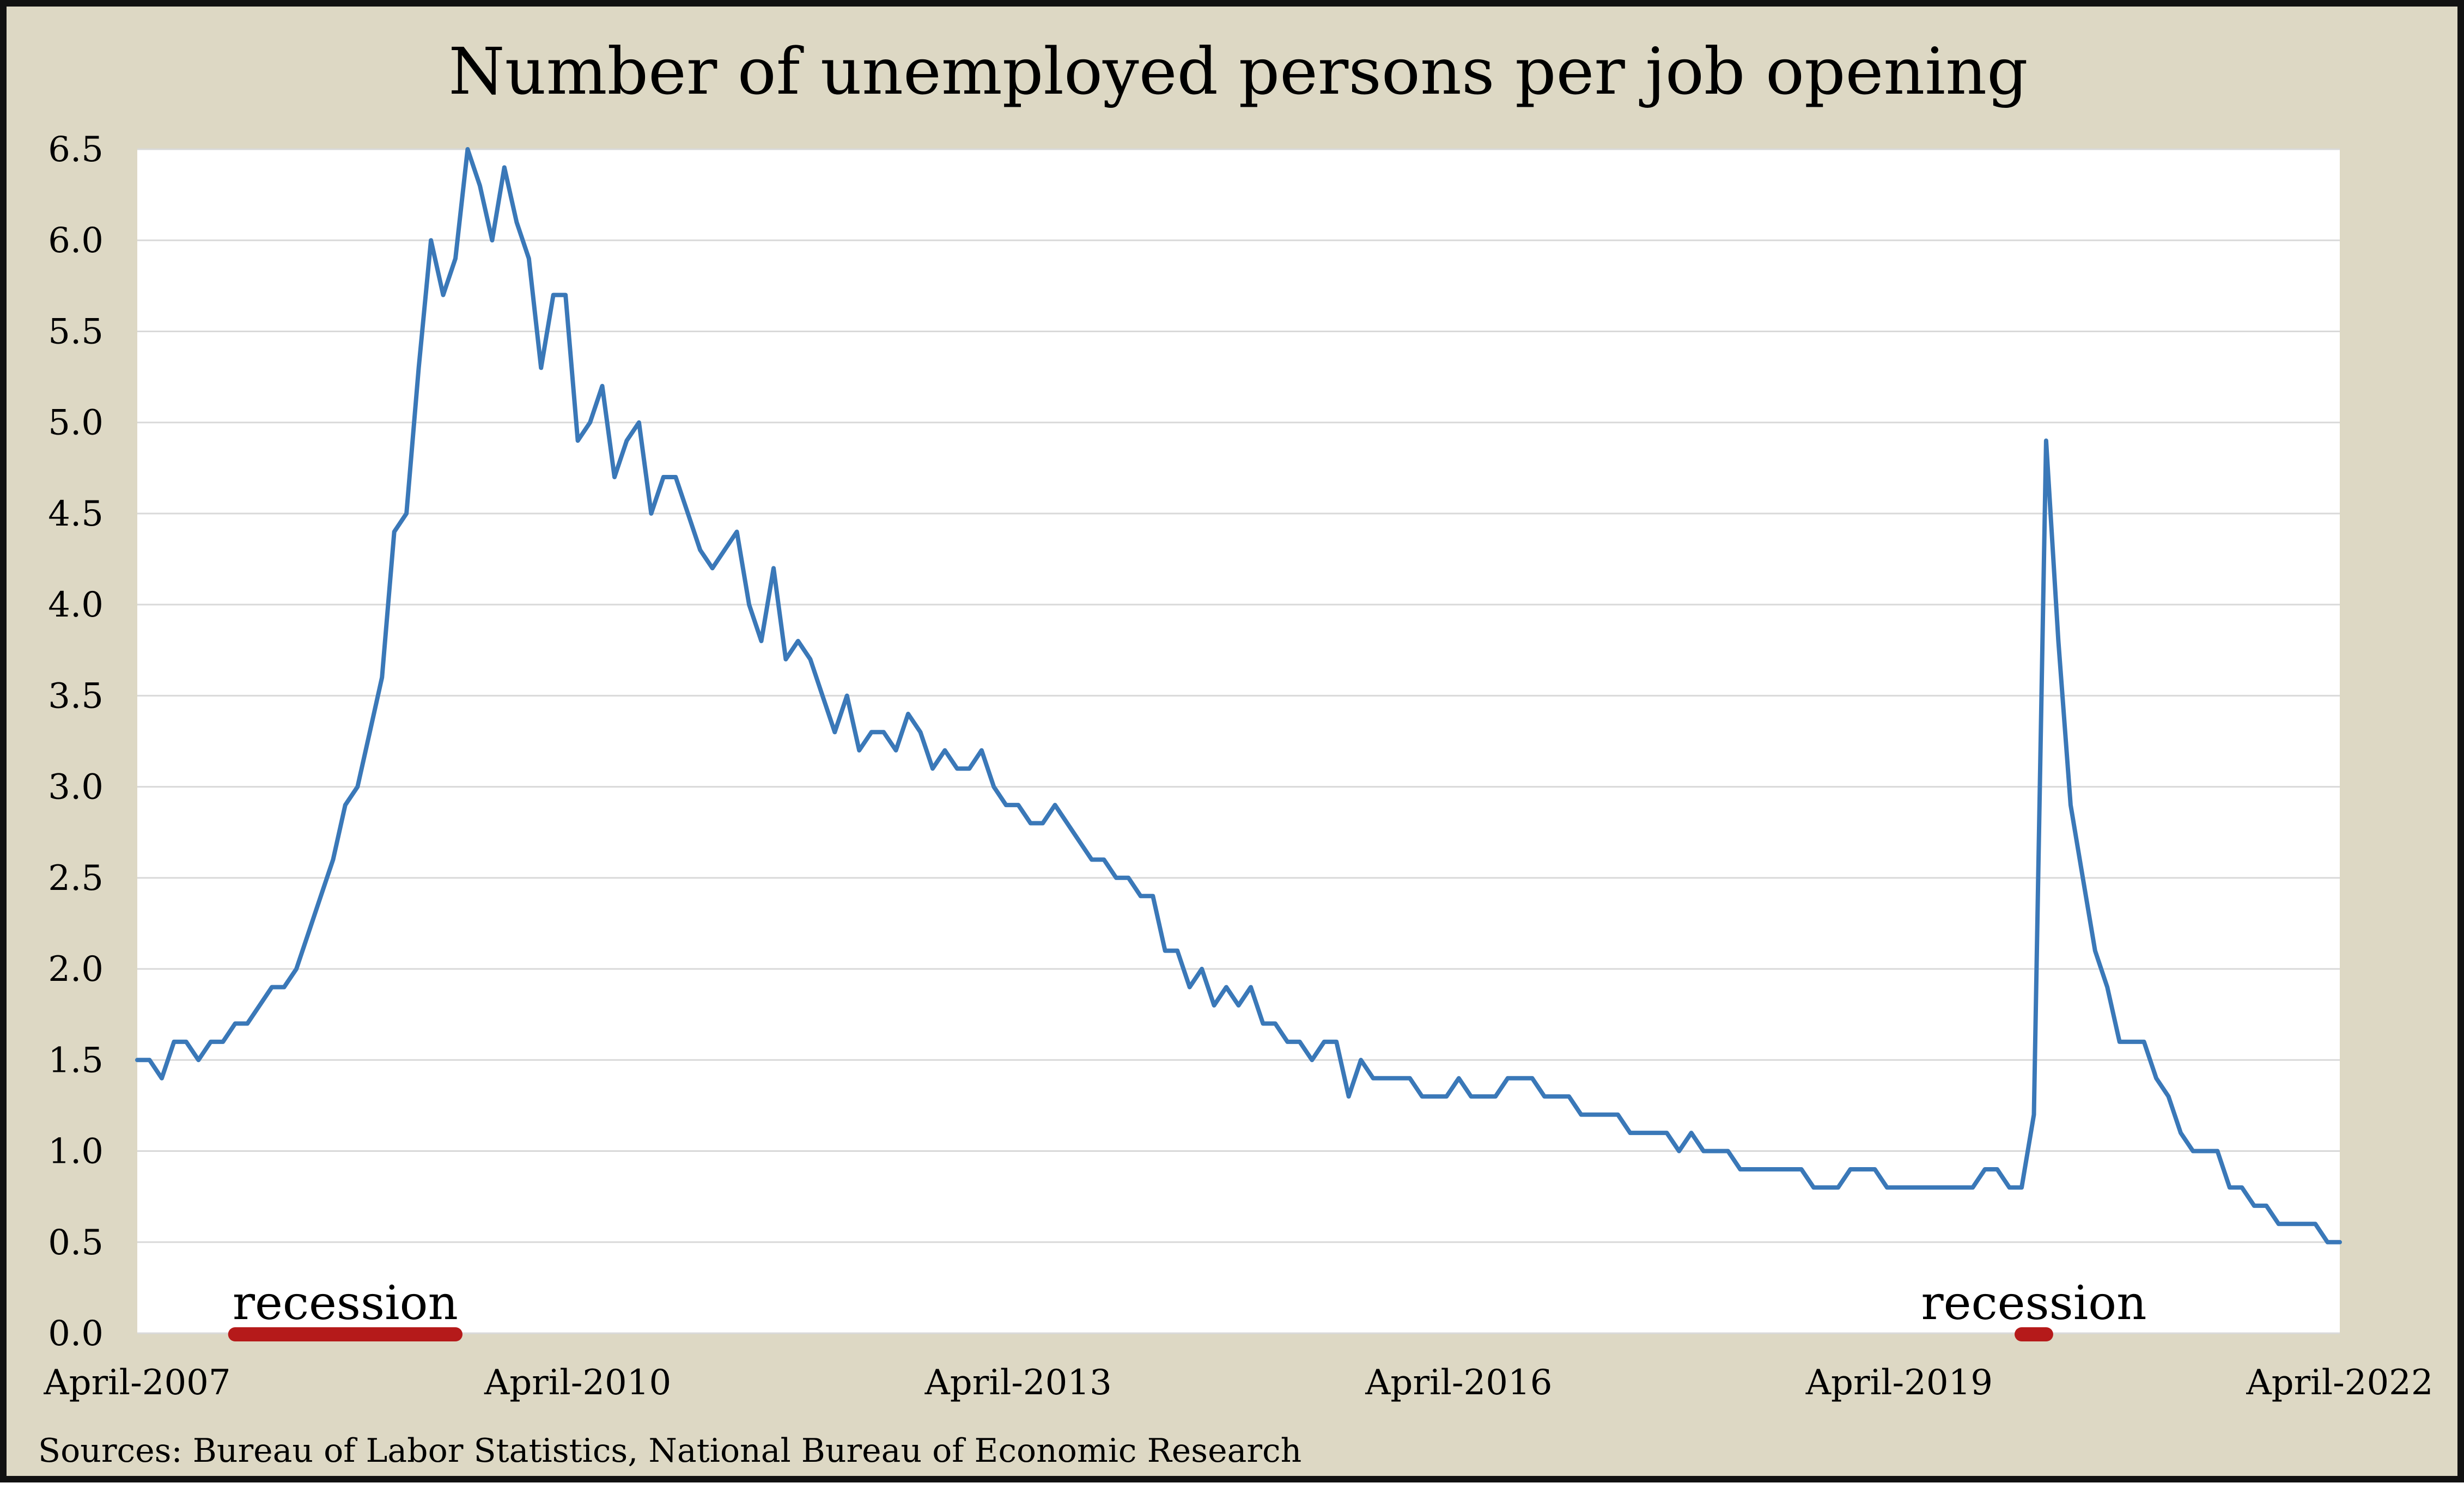  What do you see at coordinates (76, 696) in the screenshot?
I see `y-tick-label: 3.5` at bounding box center [76, 696].